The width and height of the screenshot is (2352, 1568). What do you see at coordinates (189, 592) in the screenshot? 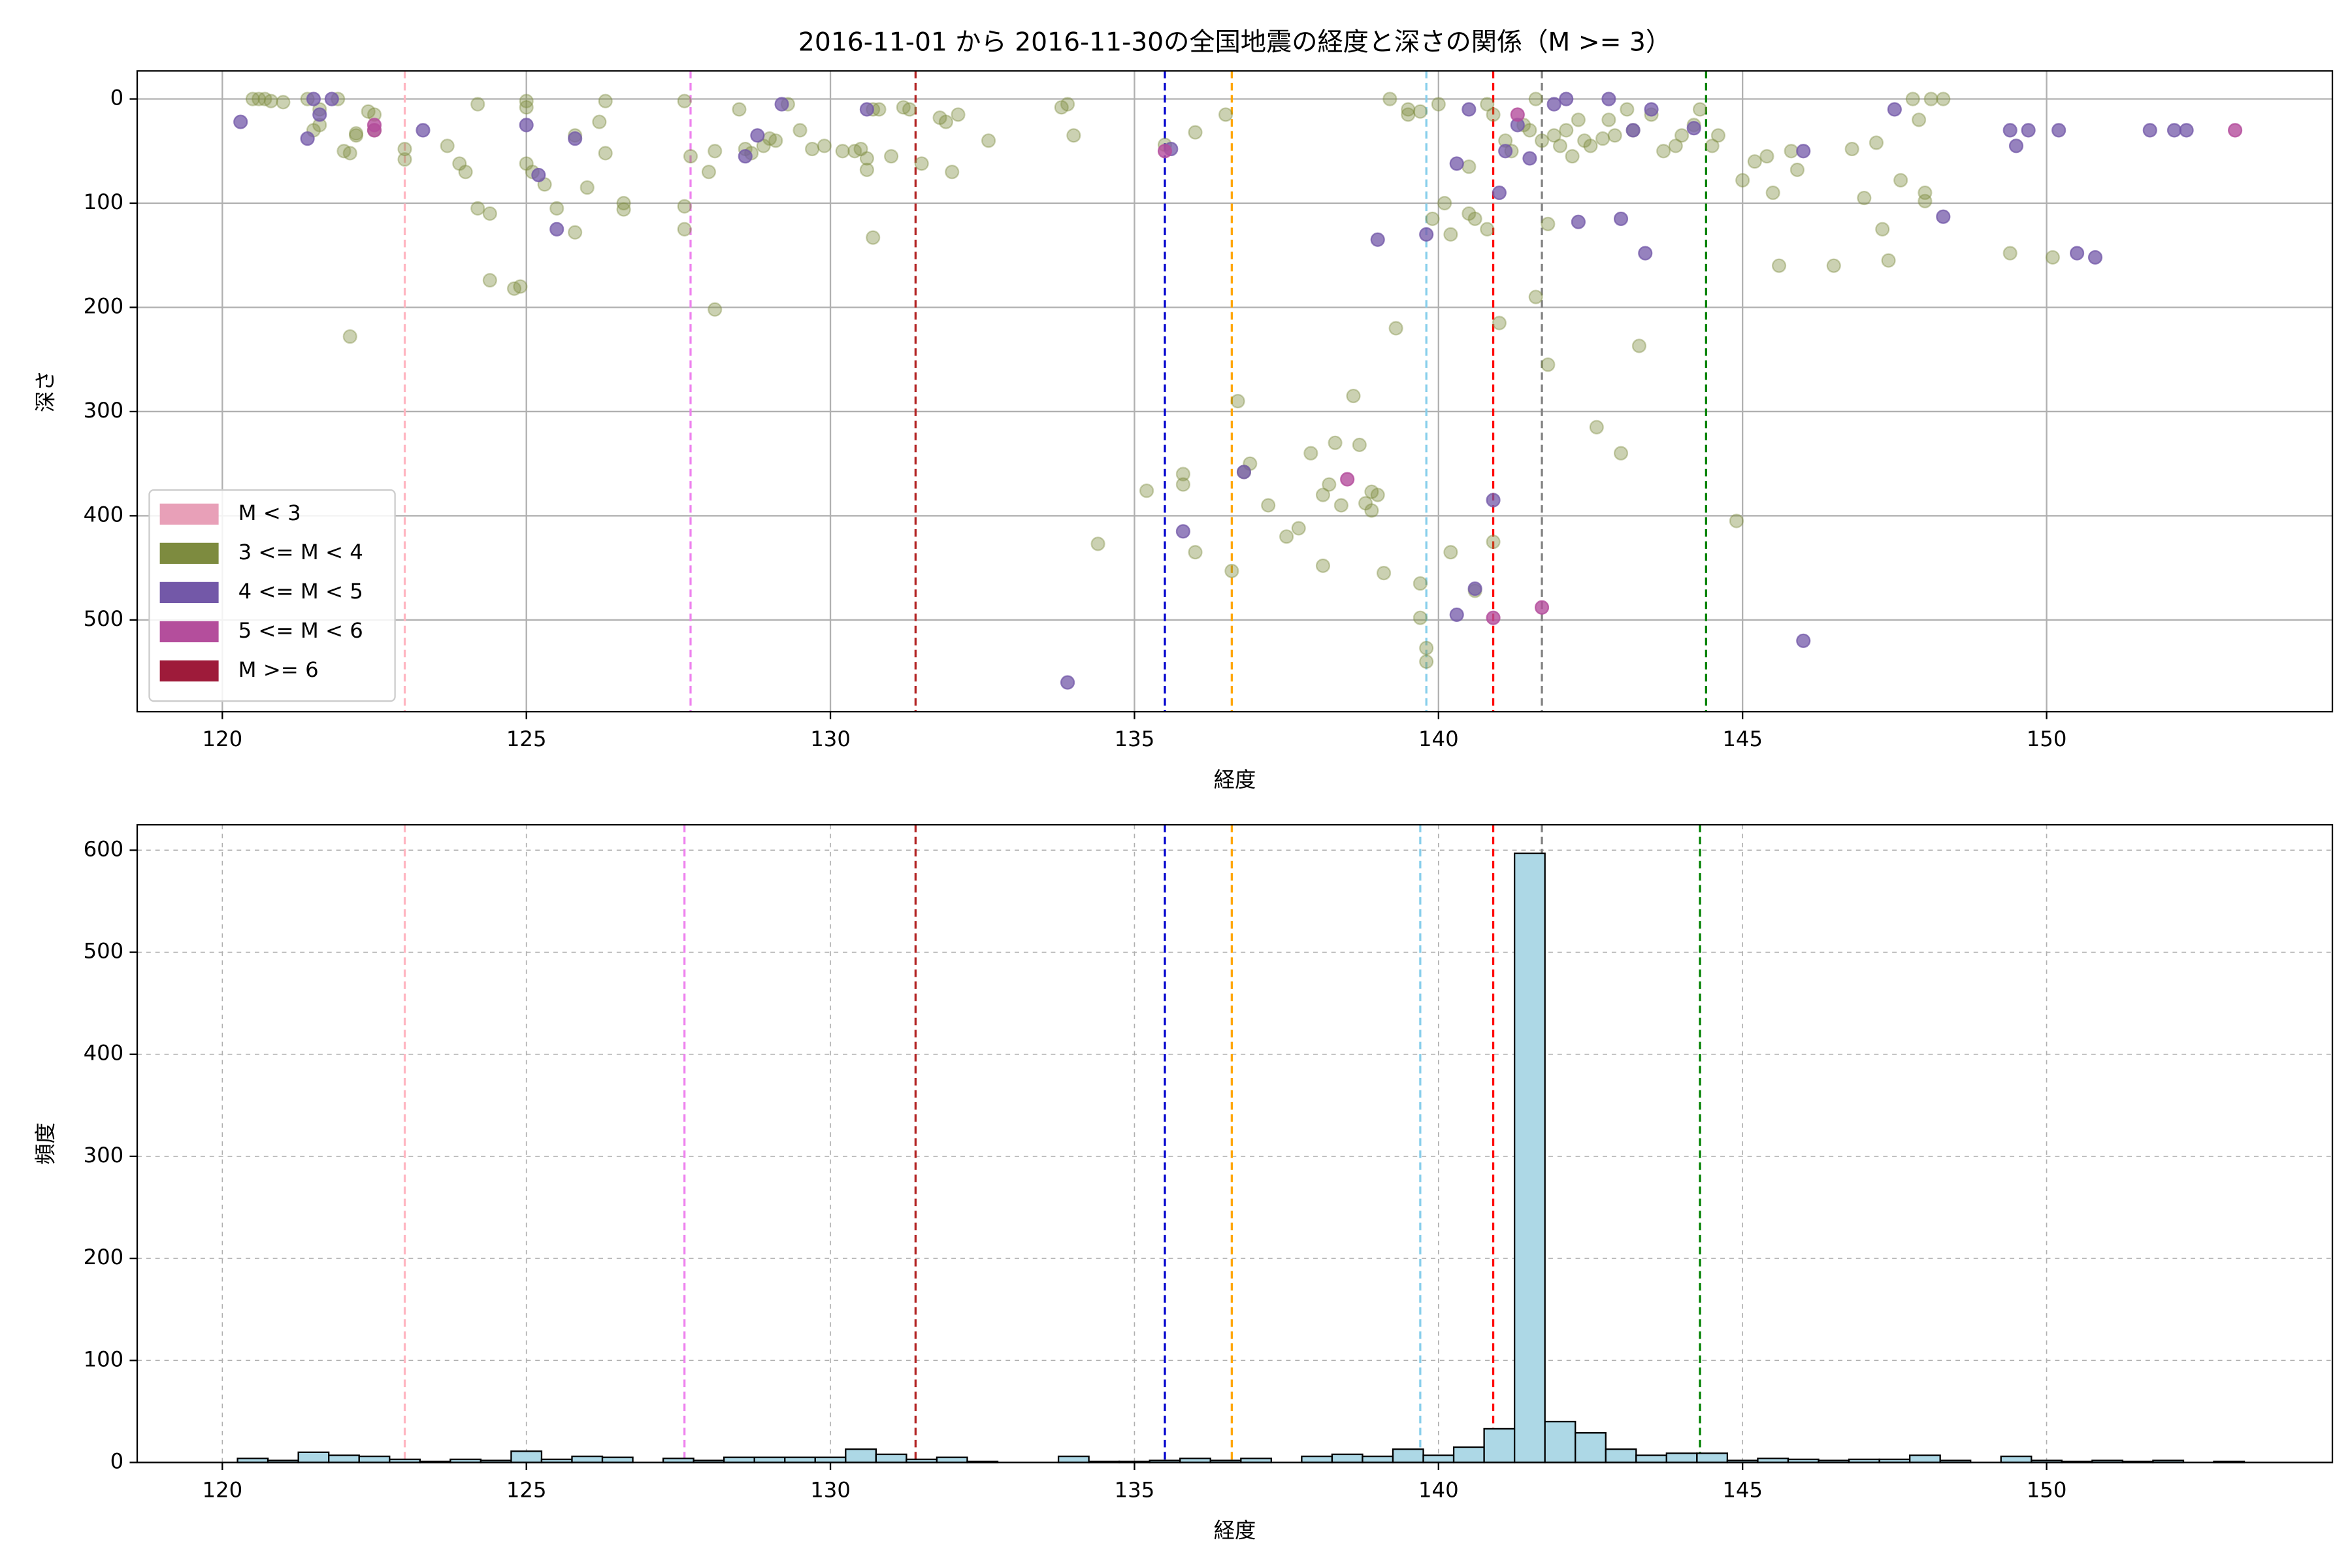
I see `legend-swatch` at bounding box center [189, 592].